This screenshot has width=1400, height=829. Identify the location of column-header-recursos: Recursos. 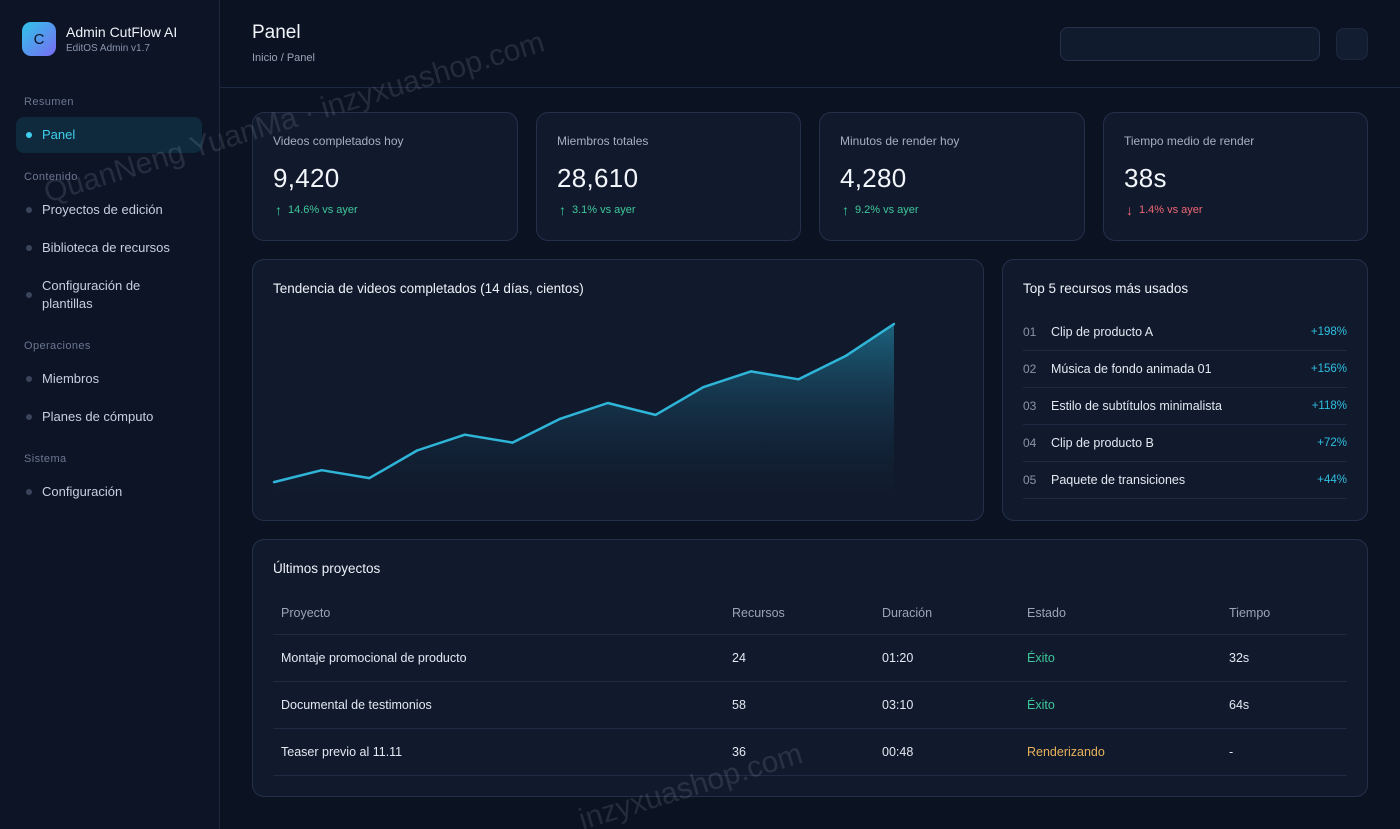
(758, 613).